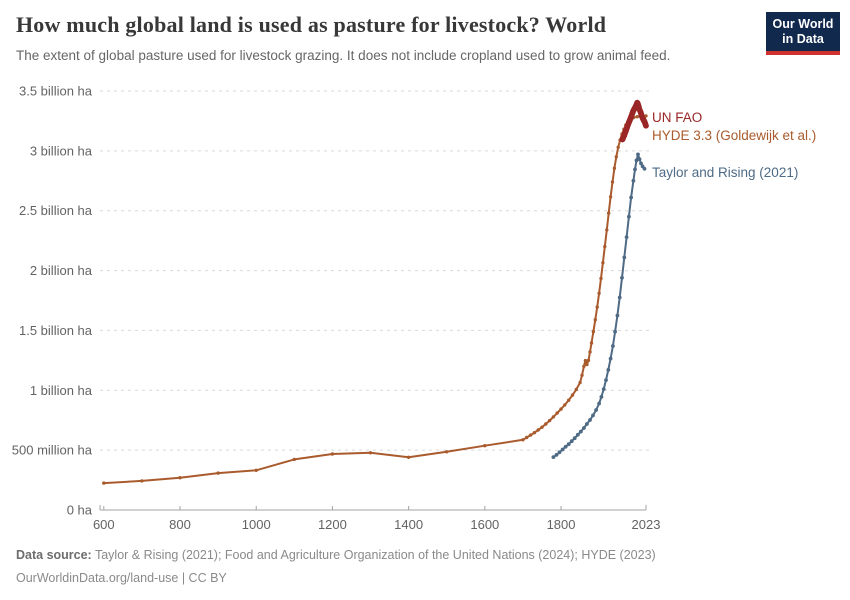  I want to click on y-tick-label: 1 billion ha, so click(61, 390).